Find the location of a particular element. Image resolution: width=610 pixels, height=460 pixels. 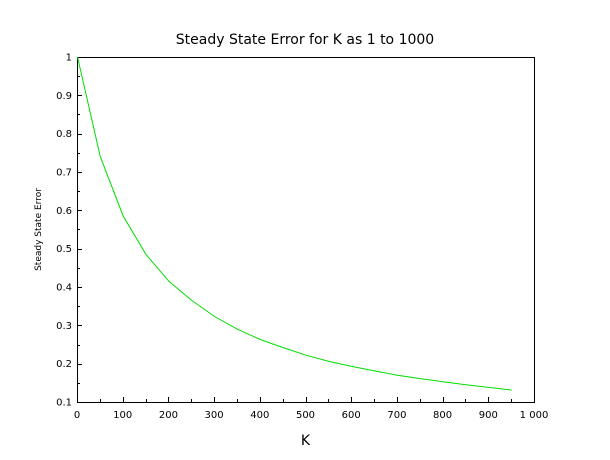

x-tick-label: 100 is located at coordinates (122, 415).